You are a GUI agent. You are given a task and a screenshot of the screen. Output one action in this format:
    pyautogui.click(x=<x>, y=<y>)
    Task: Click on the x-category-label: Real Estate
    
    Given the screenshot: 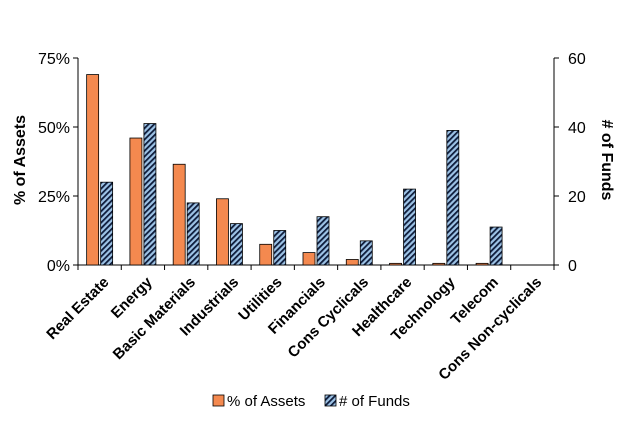 What is the action you would take?
    pyautogui.click(x=77, y=308)
    